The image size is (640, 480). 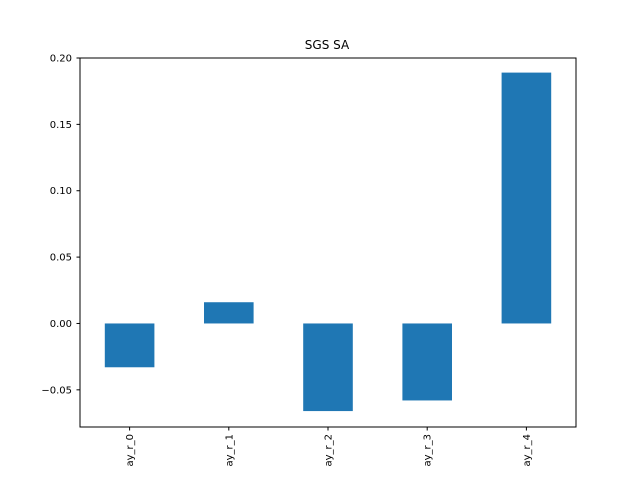 What do you see at coordinates (130, 450) in the screenshot?
I see `x-tick-label: ay_r_0` at bounding box center [130, 450].